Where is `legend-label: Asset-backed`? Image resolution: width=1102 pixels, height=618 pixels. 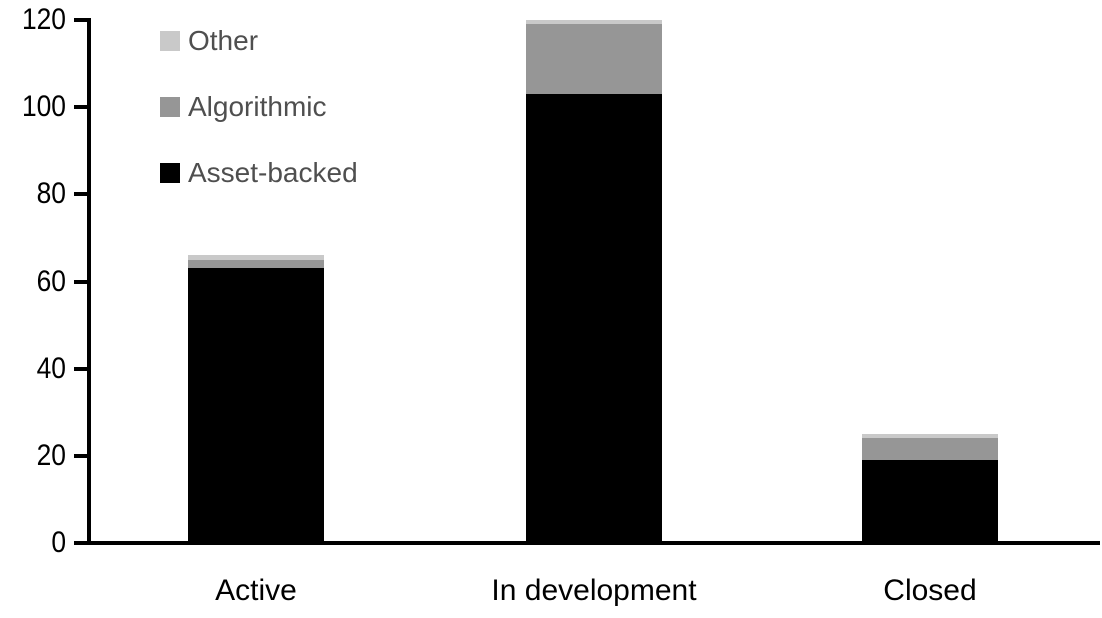
legend-label: Asset-backed is located at coordinates (273, 172).